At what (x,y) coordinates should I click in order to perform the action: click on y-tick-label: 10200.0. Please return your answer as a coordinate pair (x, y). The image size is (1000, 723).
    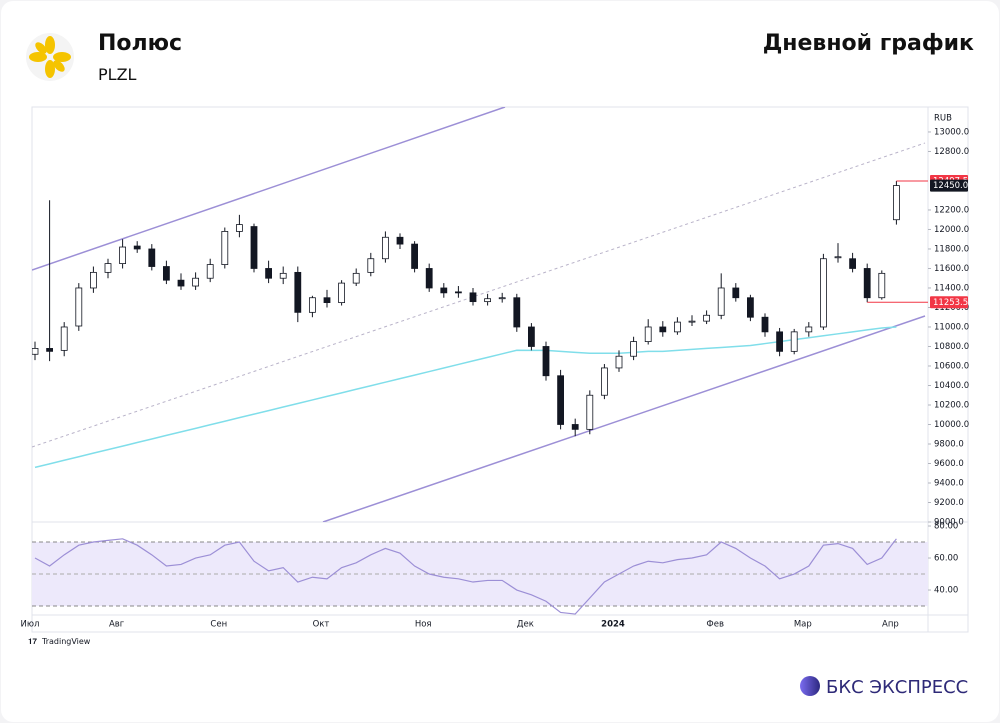
    Looking at the image, I should click on (951, 405).